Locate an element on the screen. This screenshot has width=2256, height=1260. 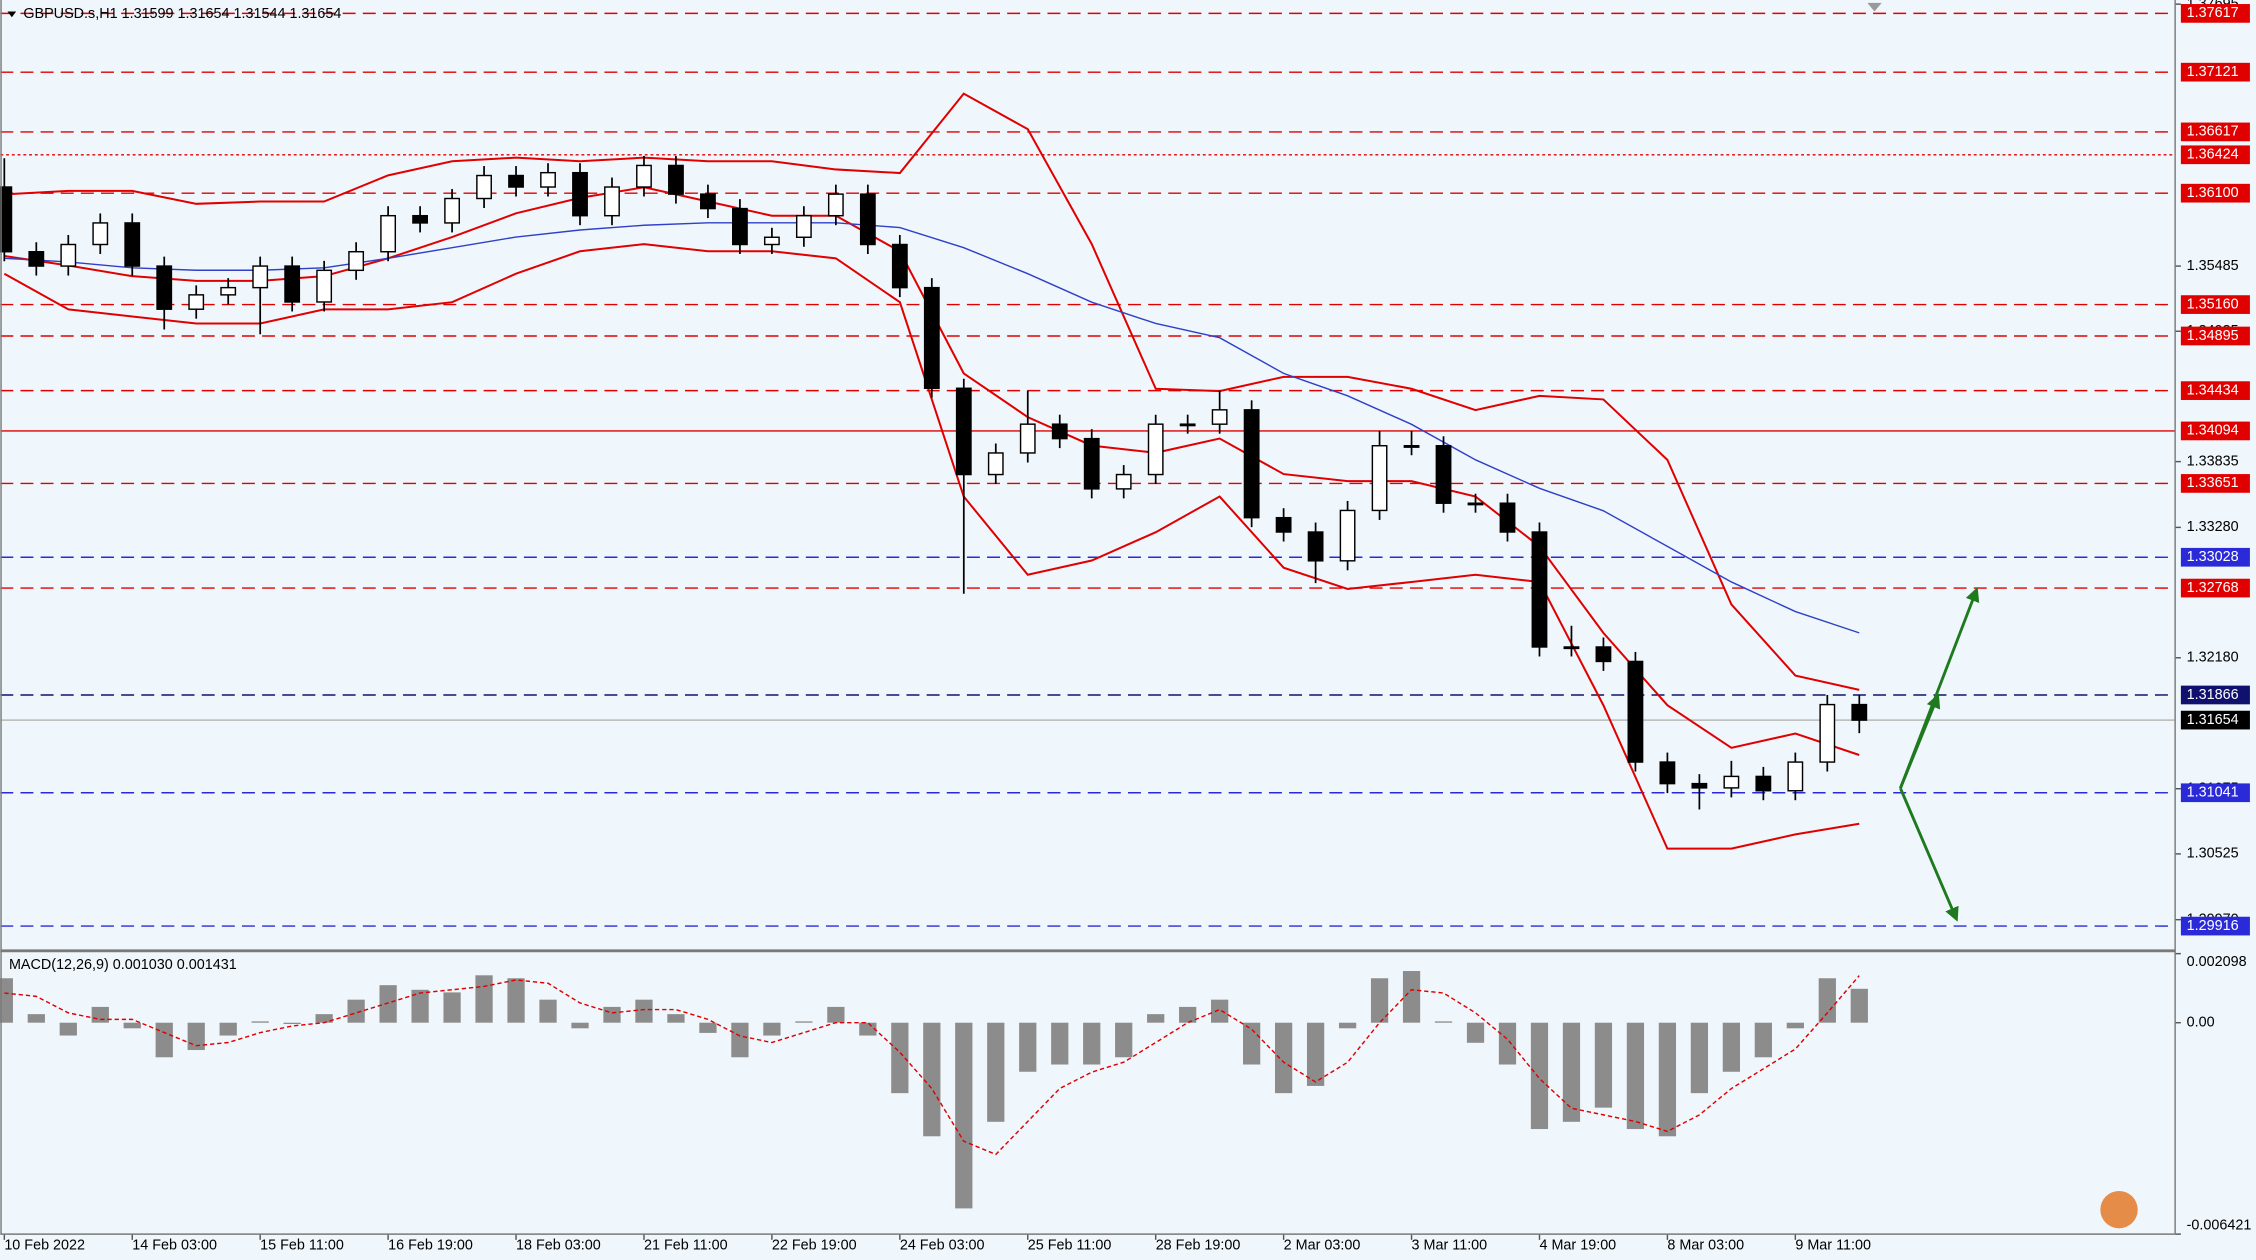
level-label: 1.31654 is located at coordinates (2213, 720).